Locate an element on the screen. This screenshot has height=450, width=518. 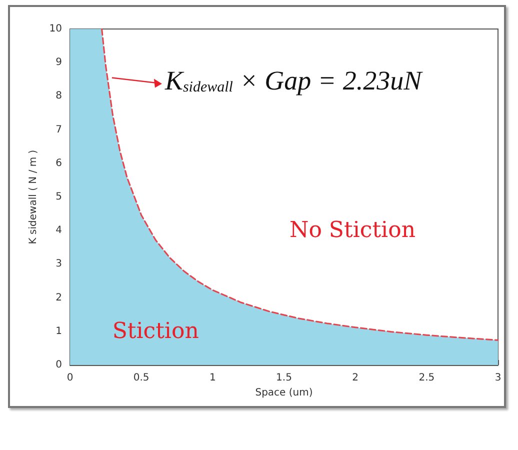
y-tick-label: 4 is located at coordinates (59, 230).